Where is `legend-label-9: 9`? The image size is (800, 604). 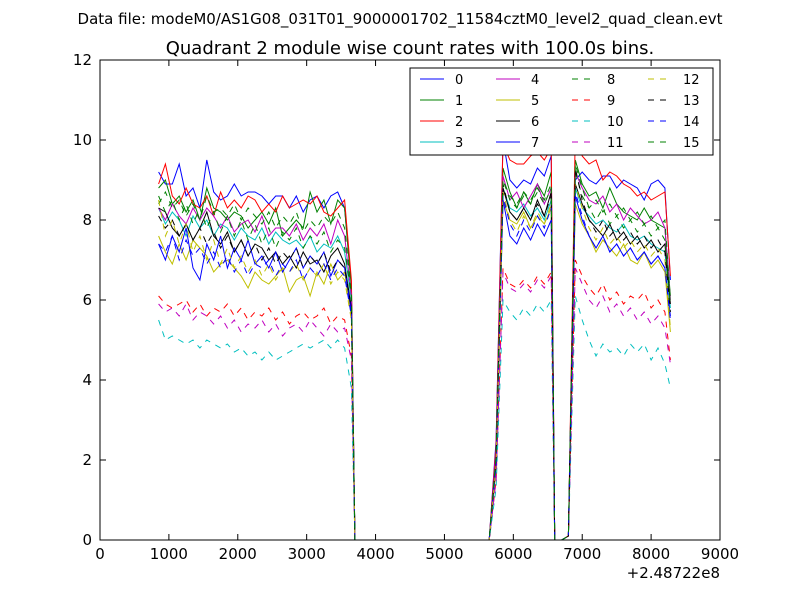 legend-label-9: 9 is located at coordinates (611, 101).